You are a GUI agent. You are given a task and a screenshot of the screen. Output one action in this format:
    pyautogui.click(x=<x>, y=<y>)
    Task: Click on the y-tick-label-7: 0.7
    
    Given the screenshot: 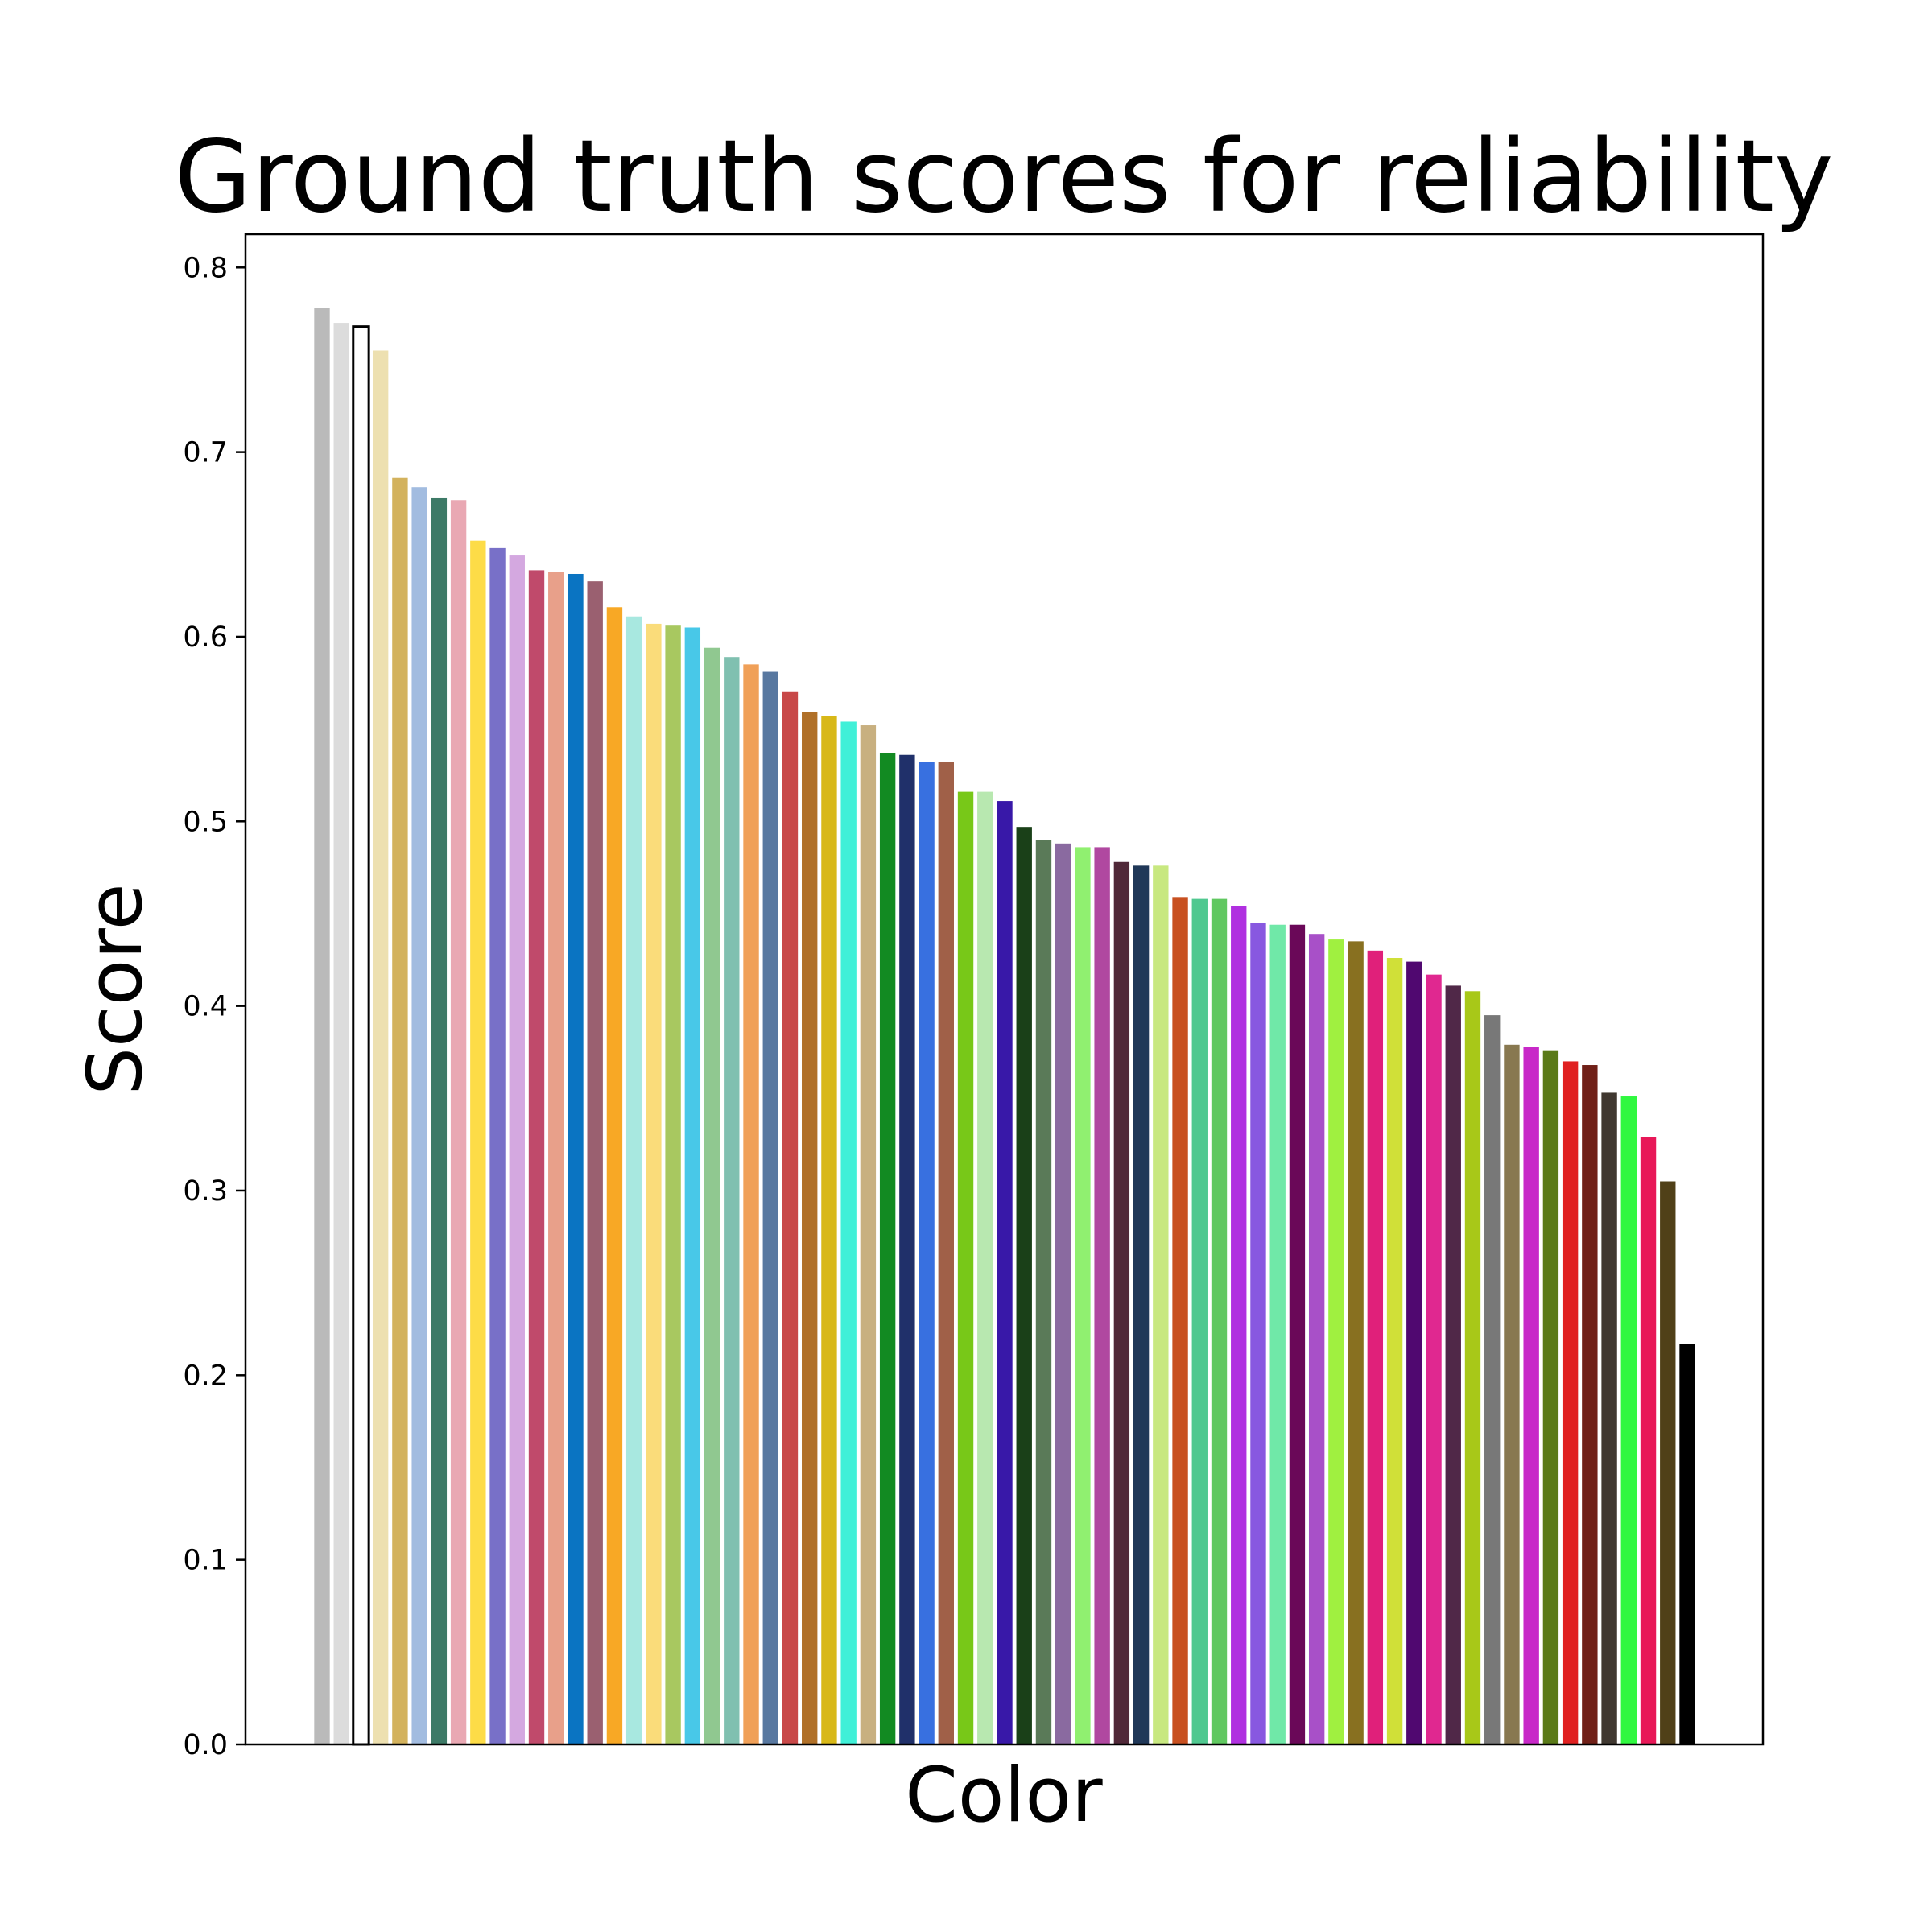 What is the action you would take?
    pyautogui.click(x=205, y=453)
    